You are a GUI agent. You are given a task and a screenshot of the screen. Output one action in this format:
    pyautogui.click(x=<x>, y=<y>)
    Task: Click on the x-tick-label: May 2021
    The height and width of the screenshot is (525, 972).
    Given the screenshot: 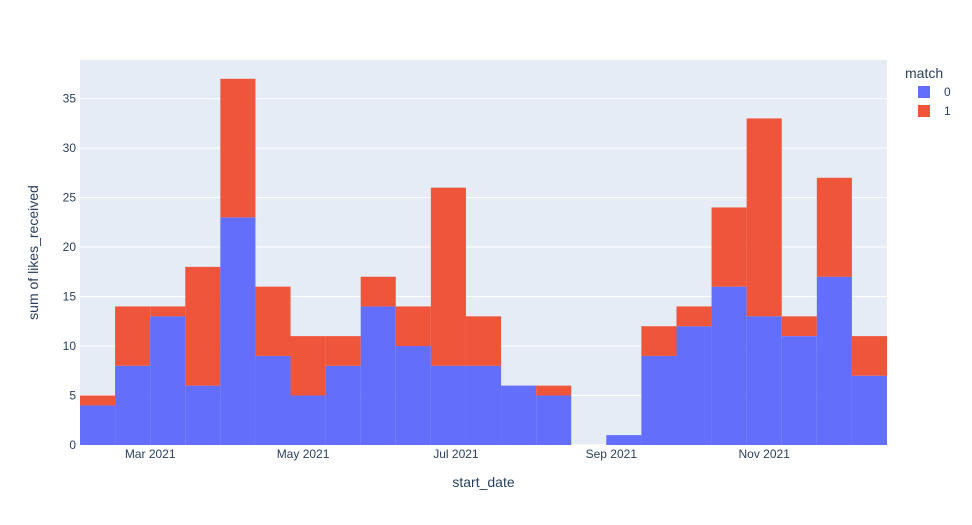 What is the action you would take?
    pyautogui.click(x=303, y=454)
    